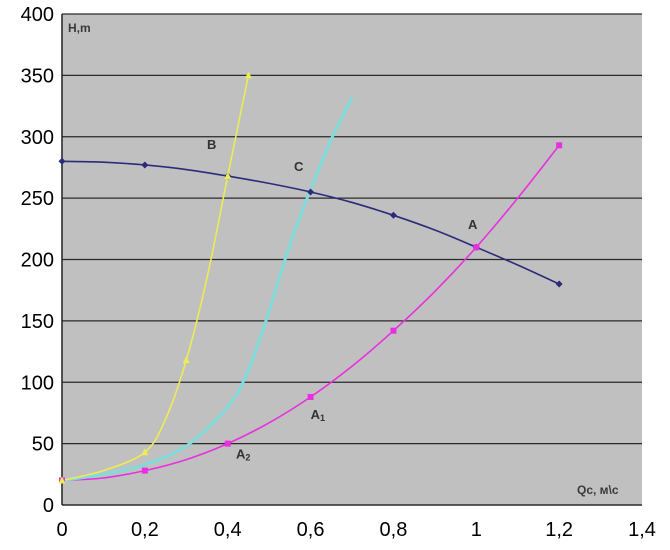 The width and height of the screenshot is (670, 550). I want to click on x-tick-label: 0, so click(61, 530).